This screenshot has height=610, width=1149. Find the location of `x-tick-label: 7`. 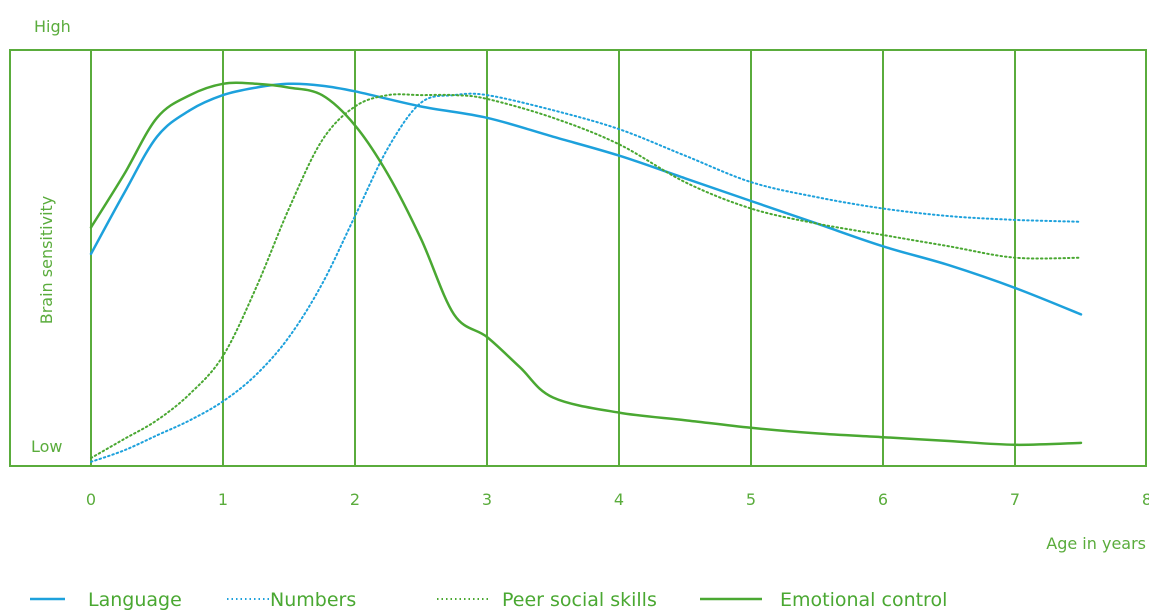

x-tick-label: 7 is located at coordinates (1015, 499).